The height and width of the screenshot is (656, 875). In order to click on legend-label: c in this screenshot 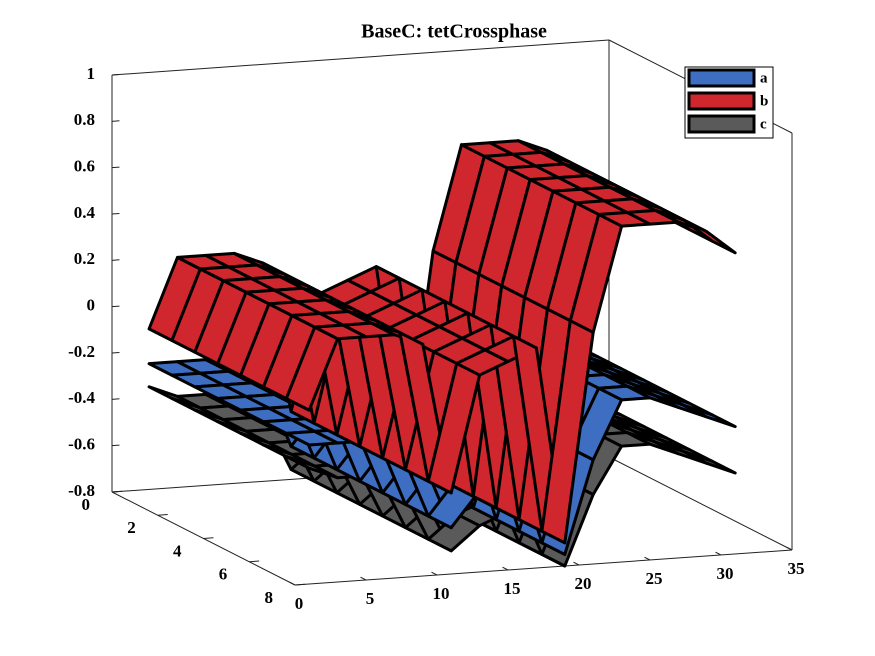, I will do `click(763, 124)`.